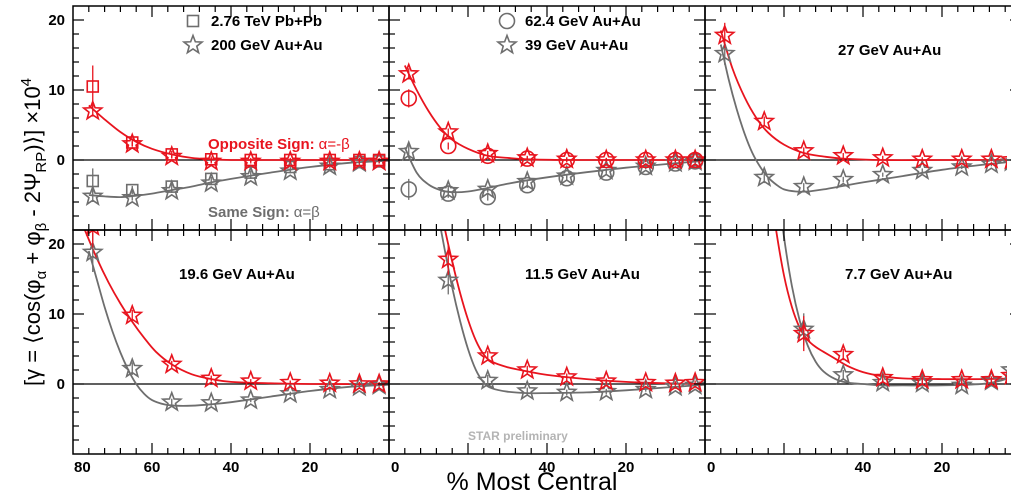 The height and width of the screenshot is (497, 1011). I want to click on bottom-left-energy-label: 19.6 GeV Au+Au, so click(237, 274).